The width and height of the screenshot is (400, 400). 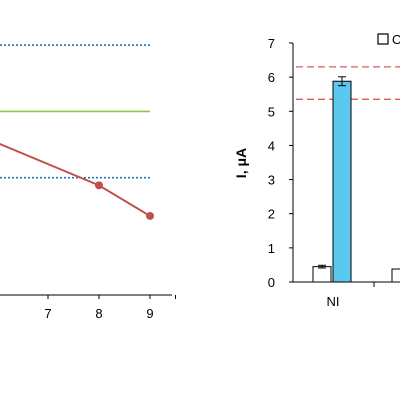 I want to click on y-tick-label-4: 4, so click(x=271, y=145).